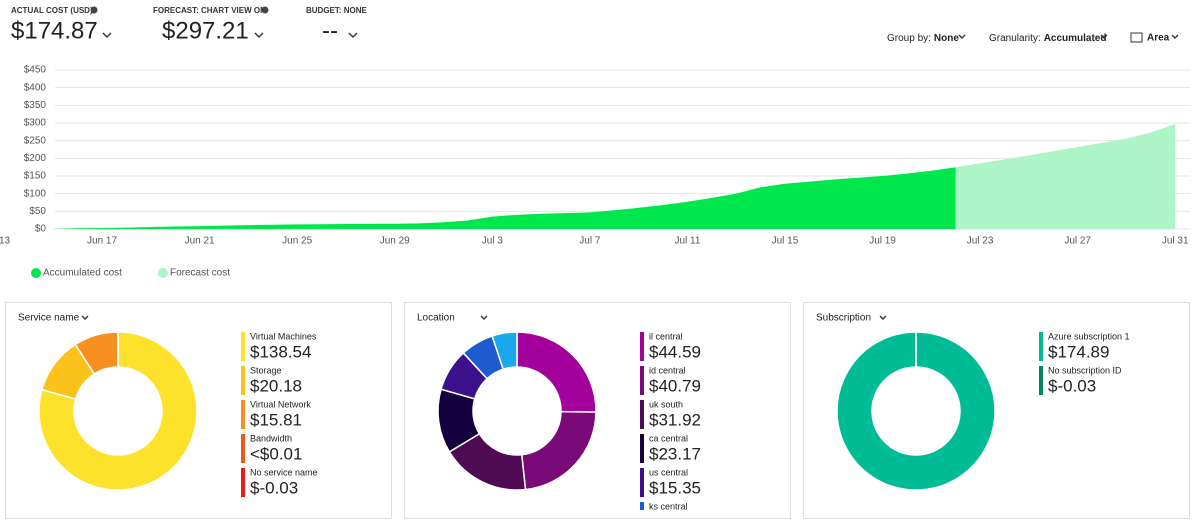 This screenshot has height=521, width=1200. Describe the element at coordinates (35, 193) in the screenshot. I see `y-tick-label: $100` at that location.